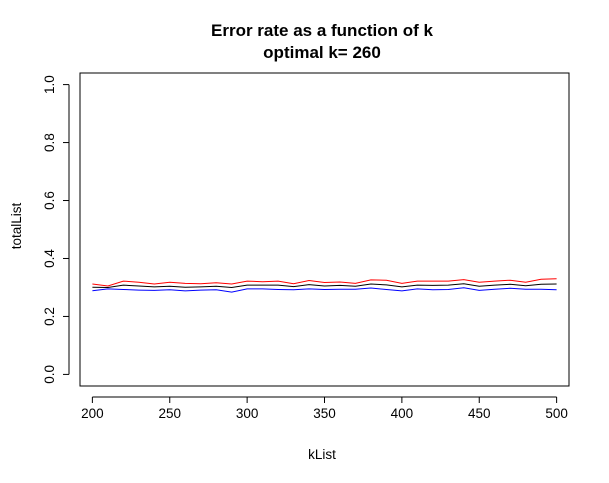  What do you see at coordinates (556, 413) in the screenshot?
I see `x-tick-label: 500` at bounding box center [556, 413].